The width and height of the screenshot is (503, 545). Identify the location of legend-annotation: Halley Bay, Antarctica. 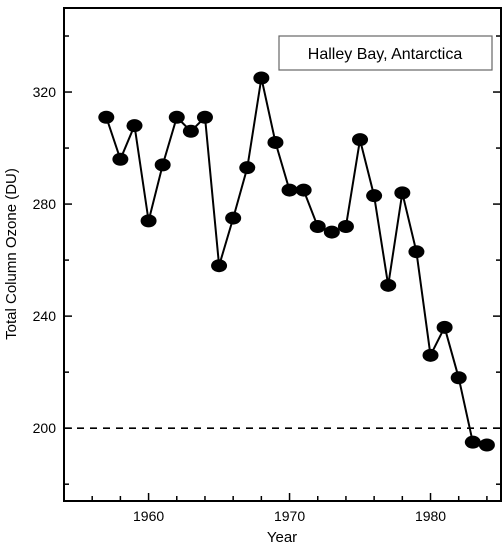
(385, 54).